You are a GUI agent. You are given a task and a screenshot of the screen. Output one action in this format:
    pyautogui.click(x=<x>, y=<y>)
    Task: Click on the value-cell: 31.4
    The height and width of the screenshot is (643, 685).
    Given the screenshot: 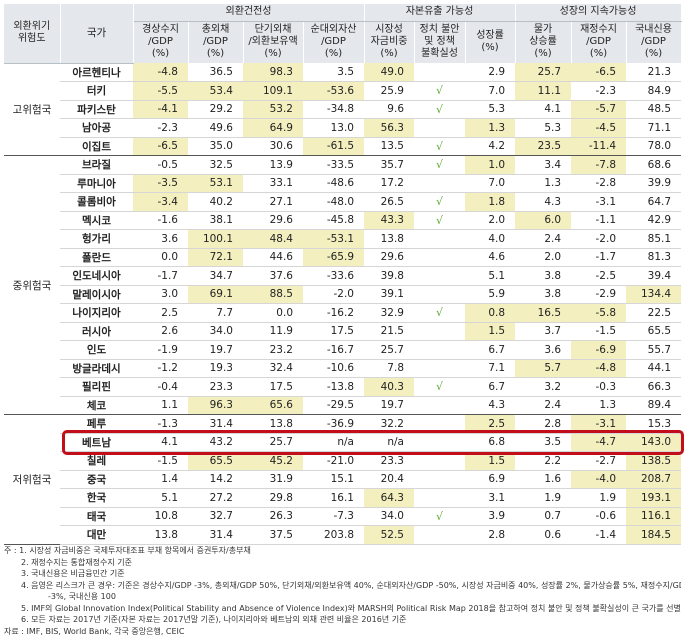 What is the action you would take?
    pyautogui.click(x=215, y=535)
    